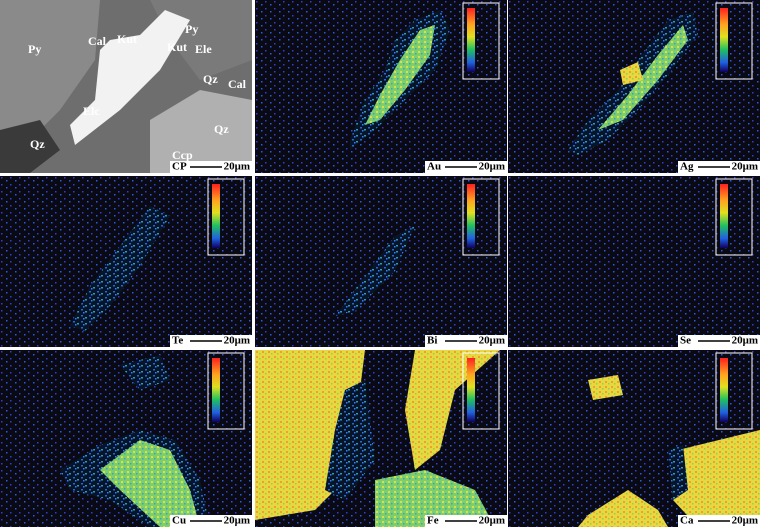  What do you see at coordinates (685, 341) in the screenshot?
I see `panel-label: Se` at bounding box center [685, 341].